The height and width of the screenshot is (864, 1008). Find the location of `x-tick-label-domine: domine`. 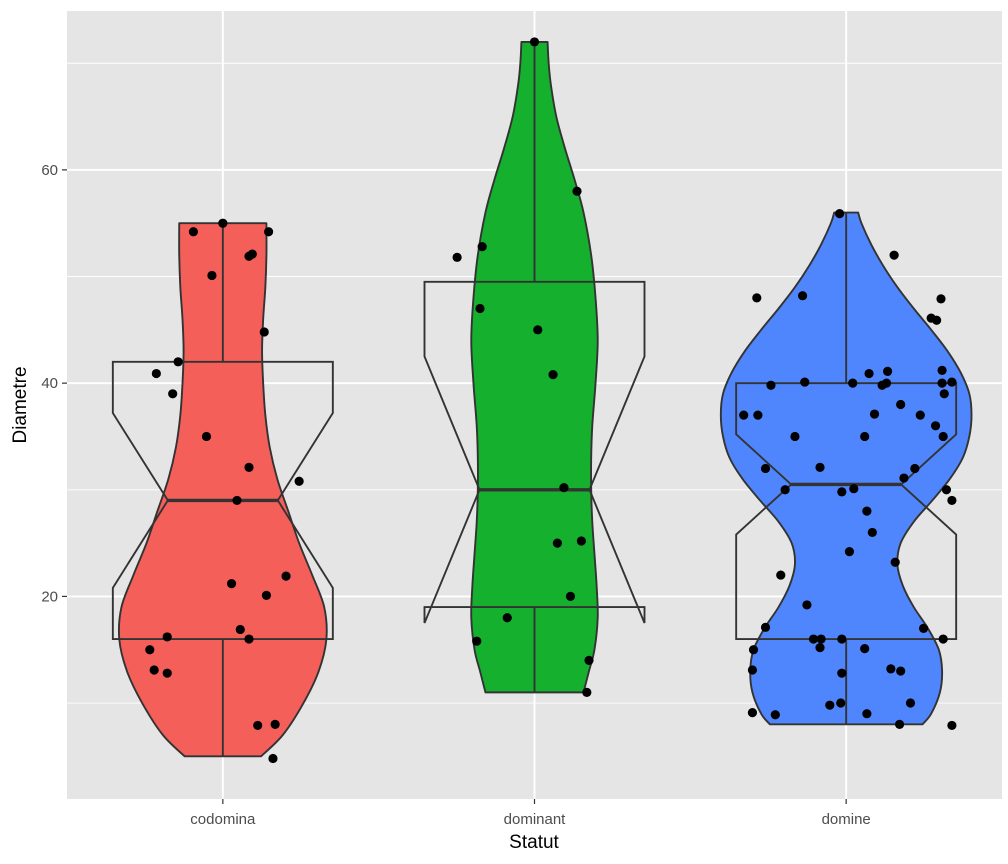

x-tick-label-domine: domine is located at coordinates (846, 819).